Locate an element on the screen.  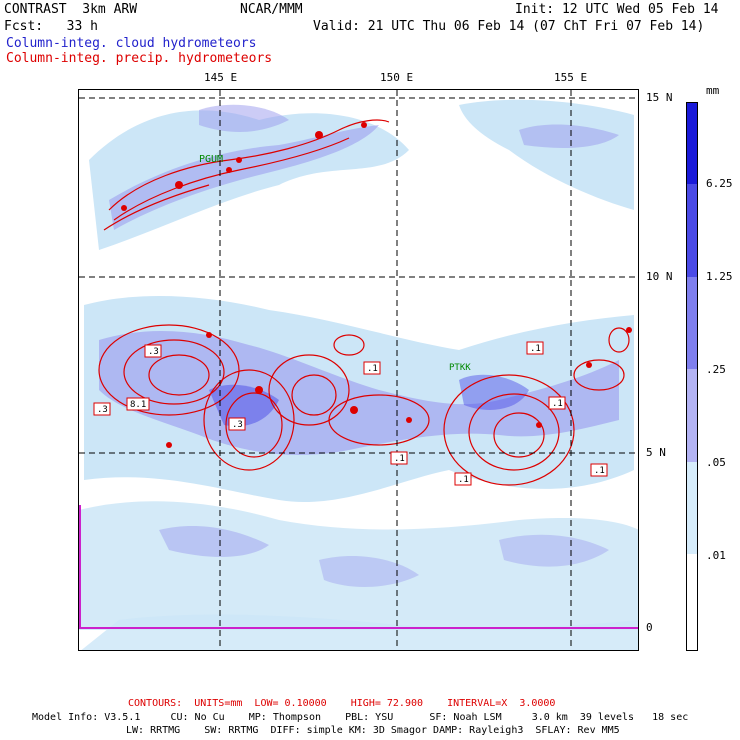
colorbar-label: 6.25 is located at coordinates (719, 183).